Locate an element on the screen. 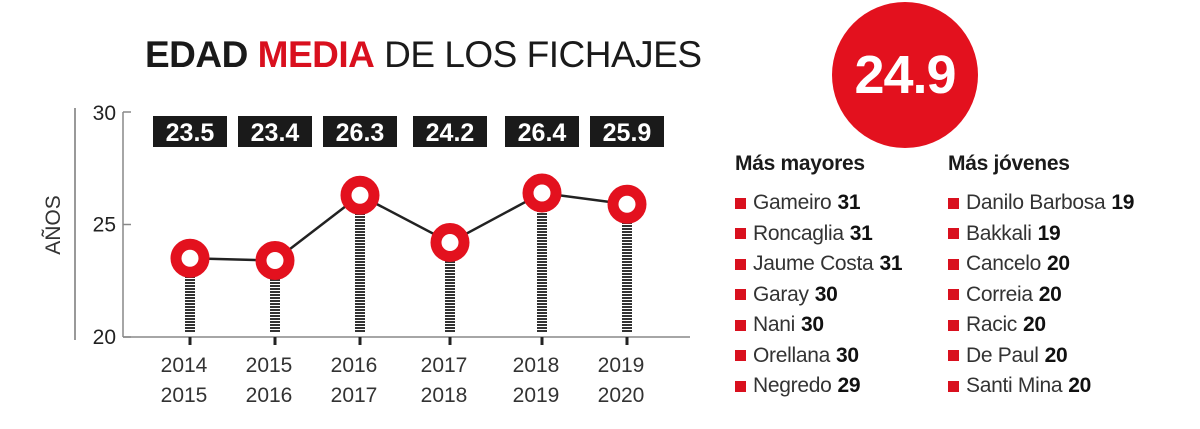 The width and height of the screenshot is (1200, 429). title-part3: DE LOS FICHAJES is located at coordinates (543, 54).